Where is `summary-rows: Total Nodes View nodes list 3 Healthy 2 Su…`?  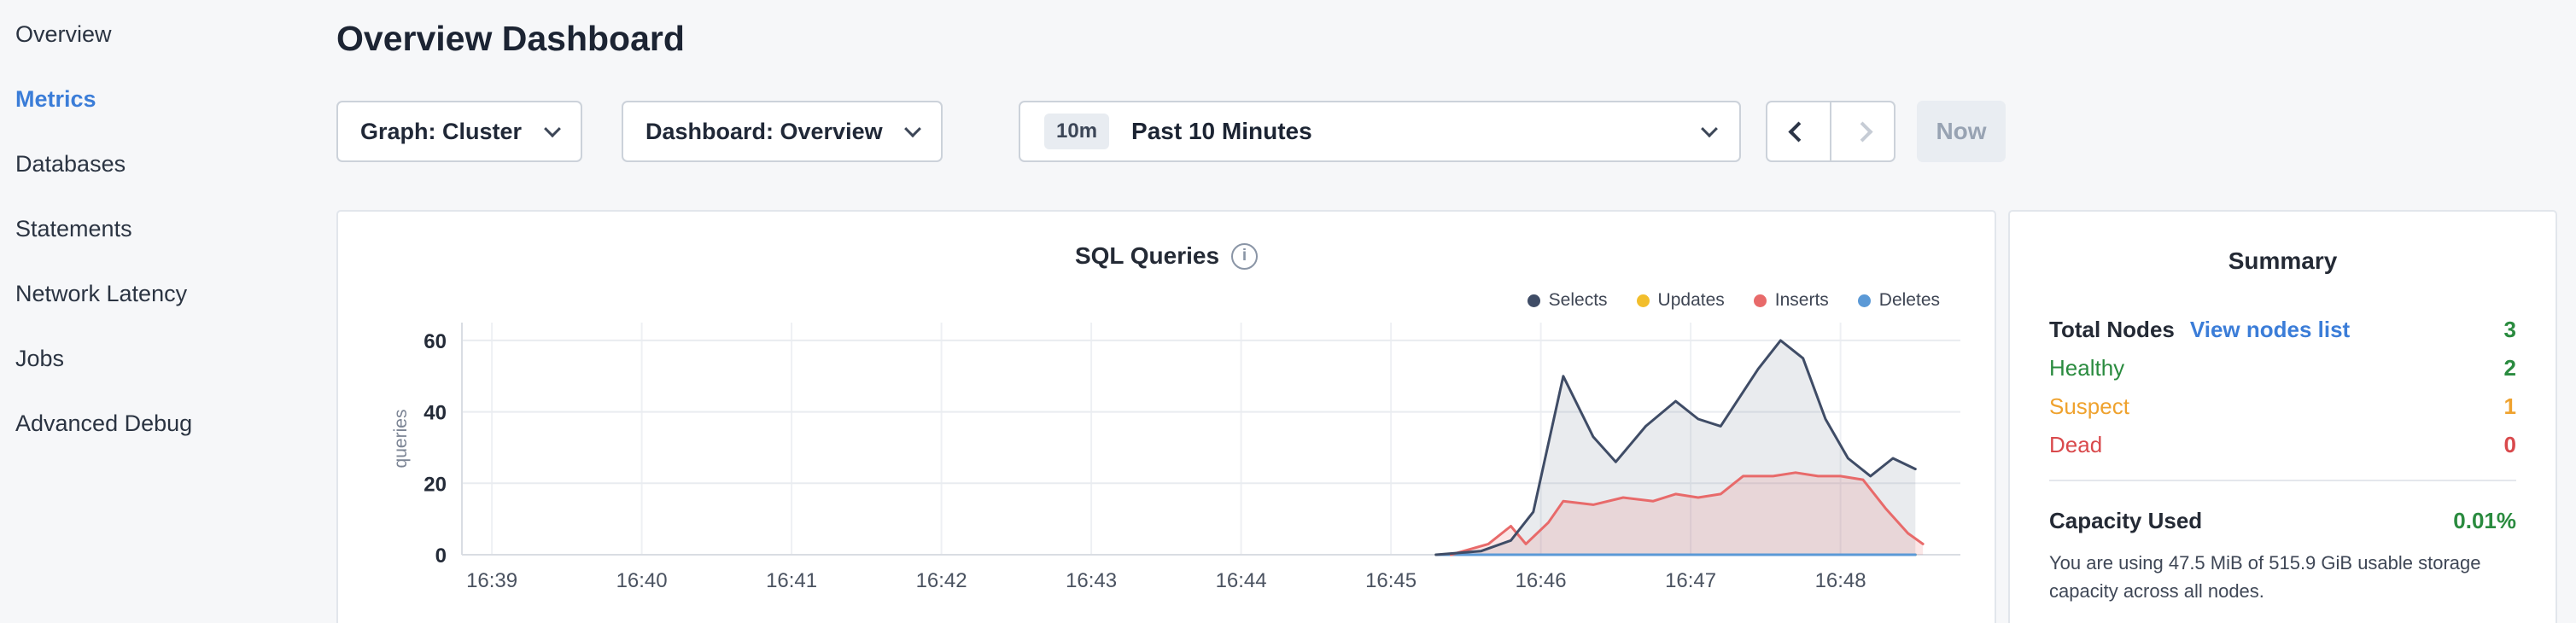 summary-rows: Total Nodes View nodes list 3 Healthy 2 Su… is located at coordinates (2282, 387).